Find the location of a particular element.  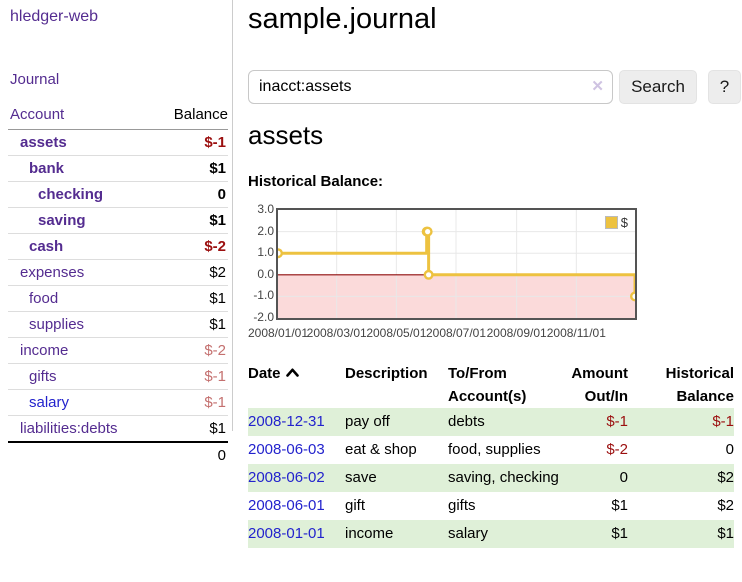

account-row: expenses $2 is located at coordinates (118, 272).